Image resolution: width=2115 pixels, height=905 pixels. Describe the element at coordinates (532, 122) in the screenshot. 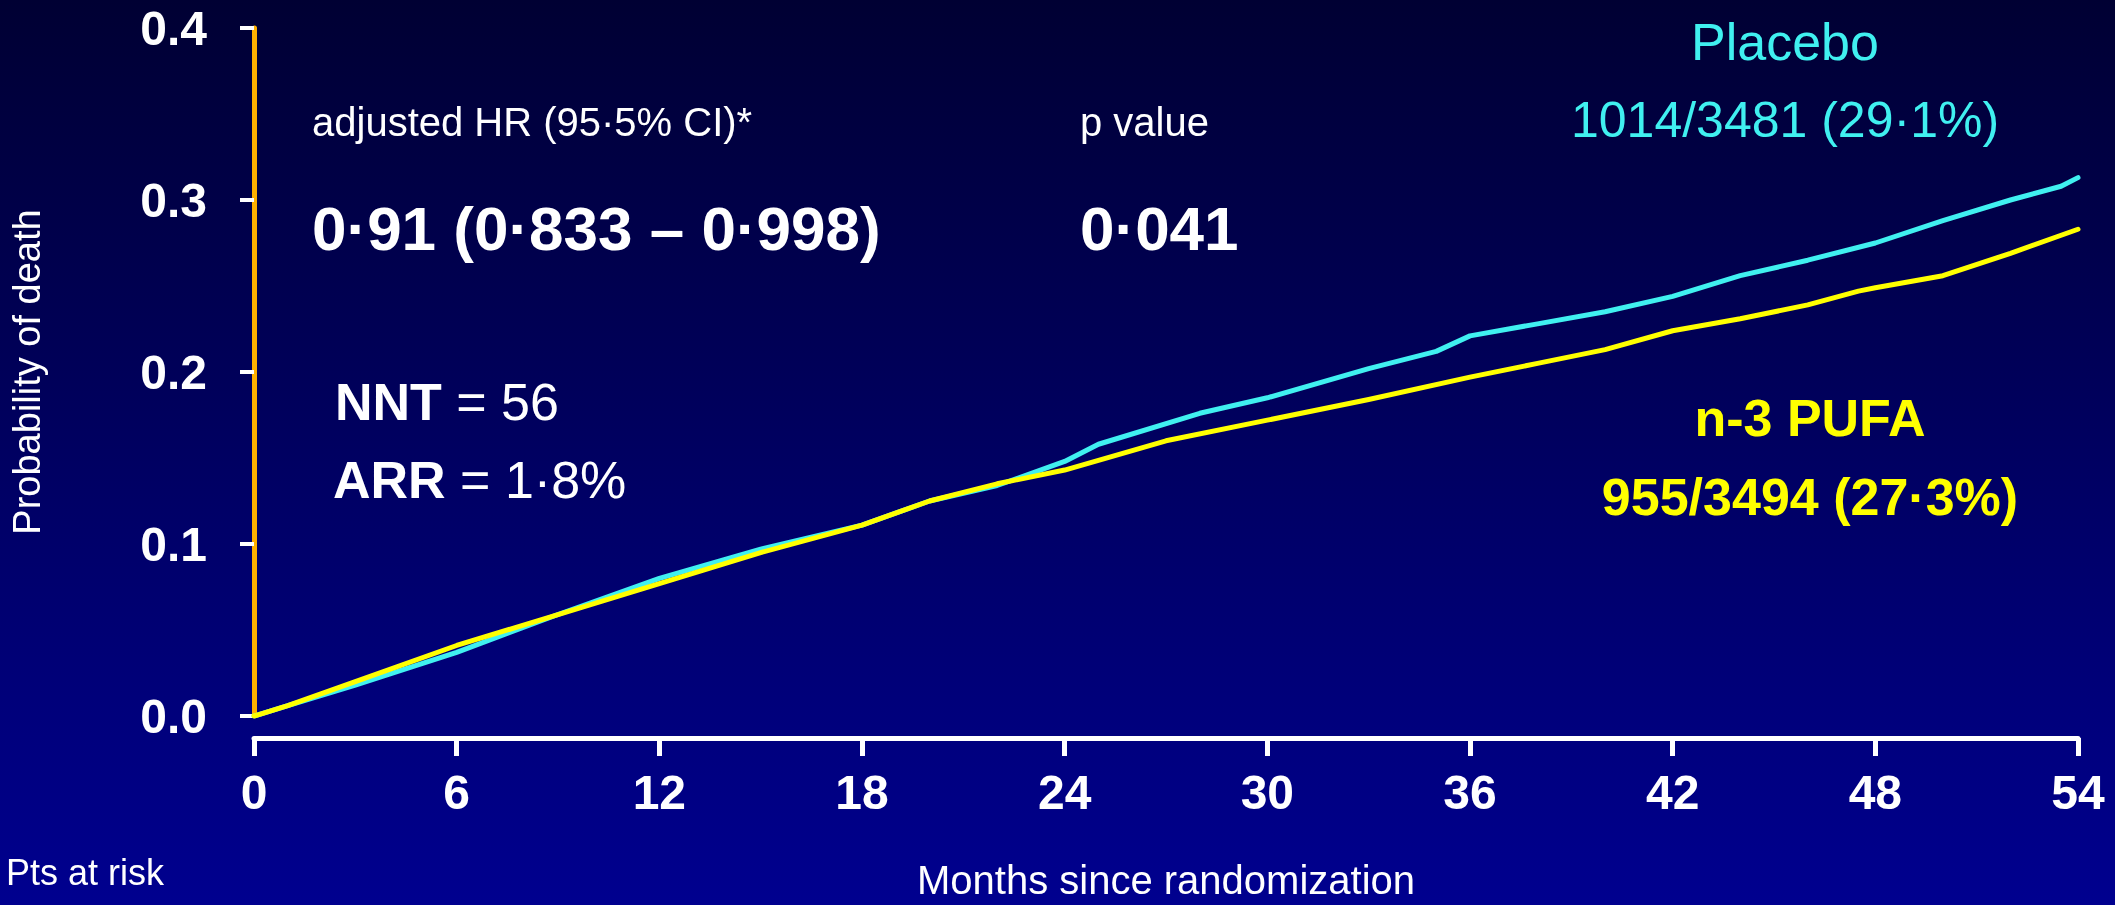

I see `annotation: adjusted HR (95·5% CI)*` at that location.